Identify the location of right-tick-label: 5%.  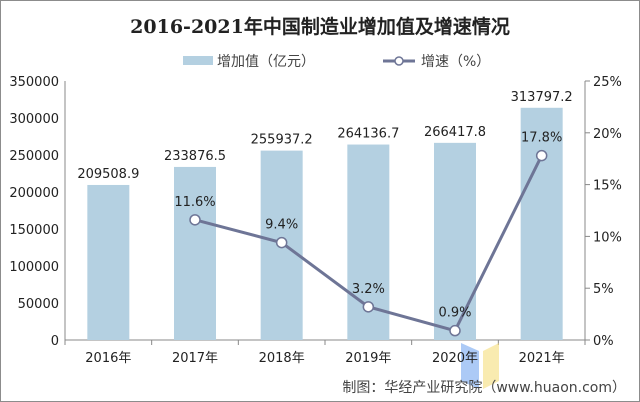
(603, 289).